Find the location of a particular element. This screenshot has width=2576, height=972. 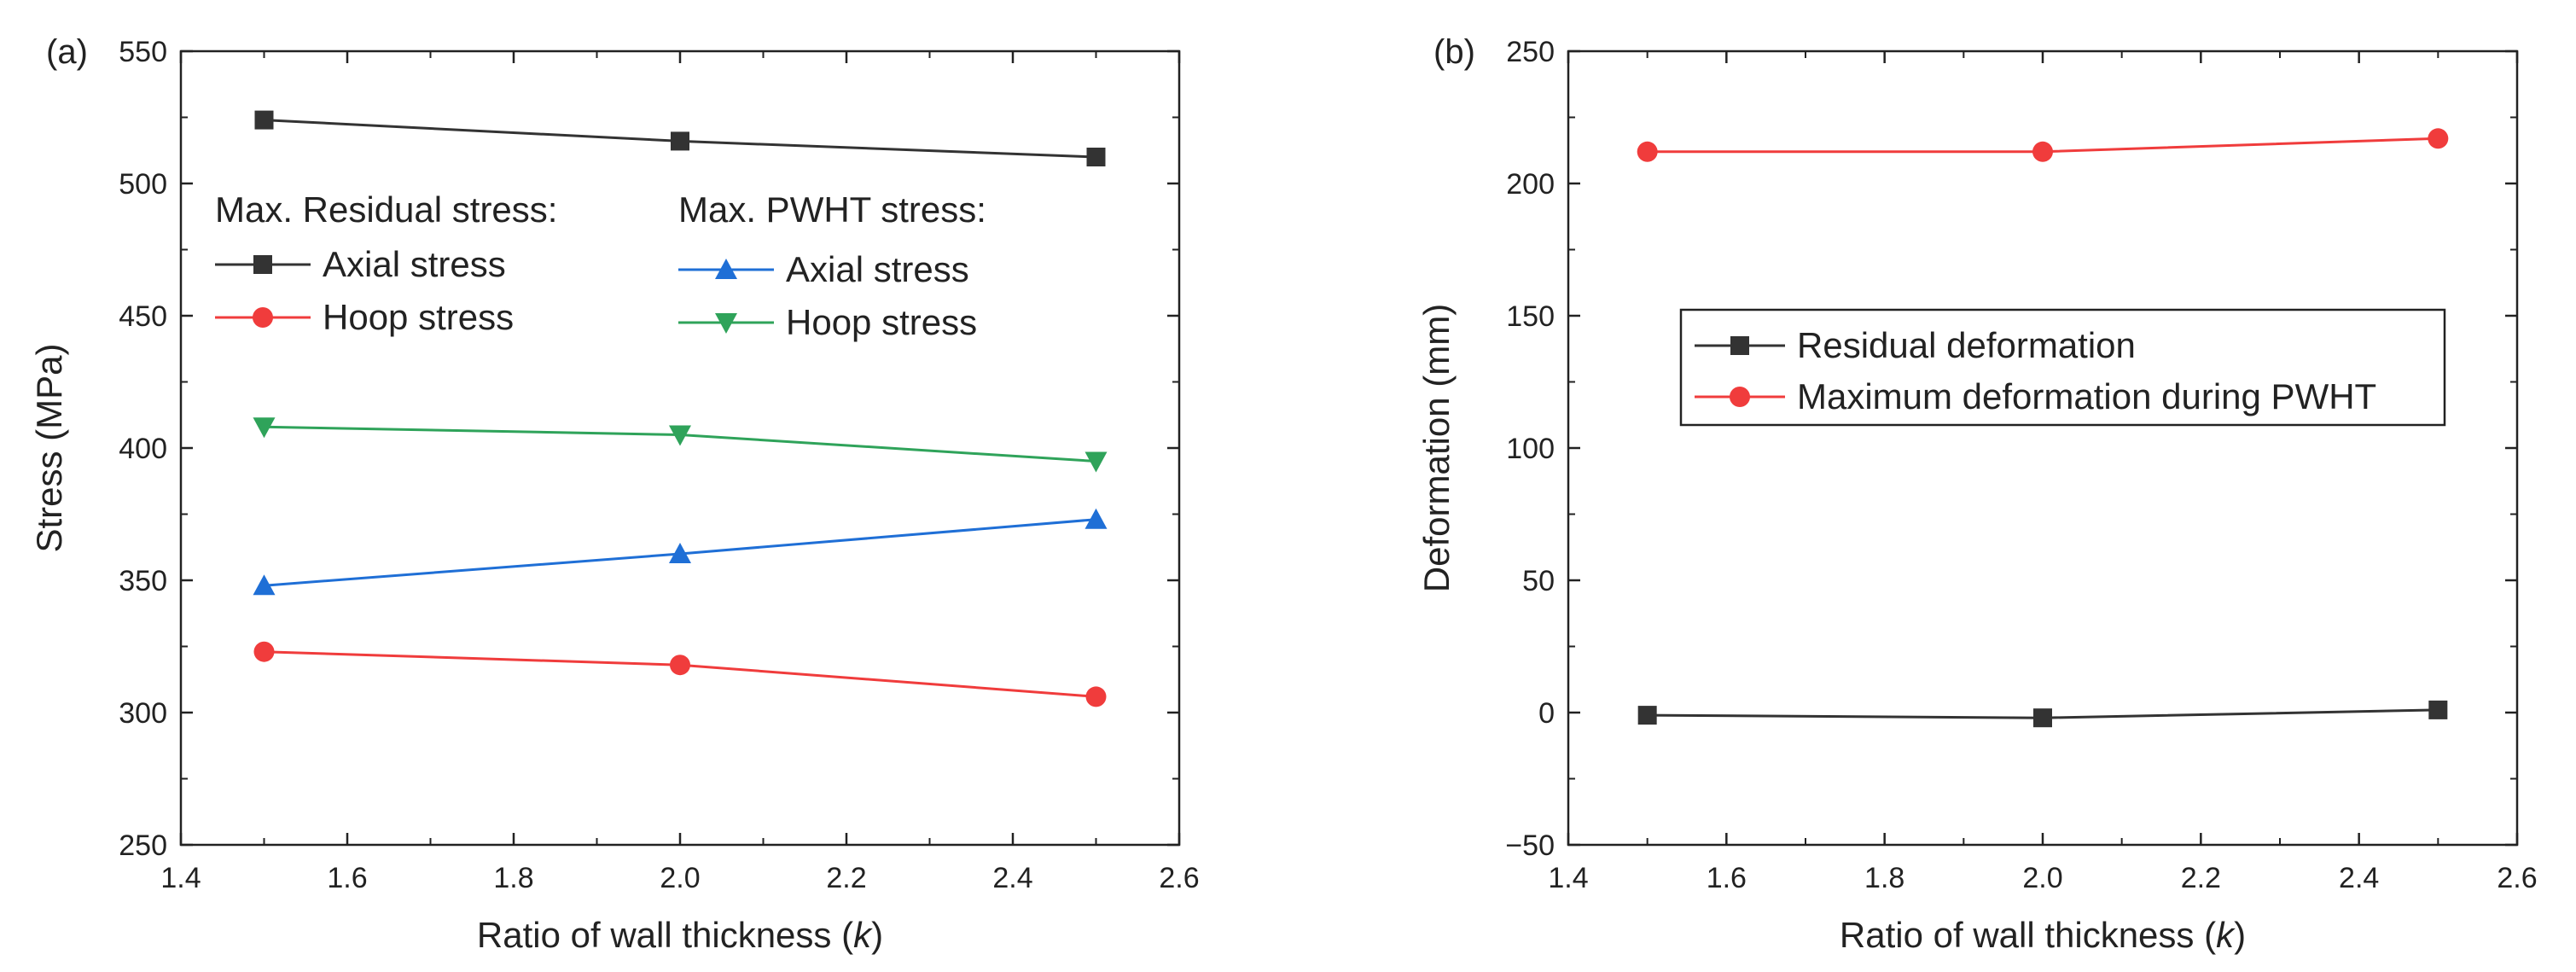

legend-label: Maximum deformation during PWHT is located at coordinates (2086, 396).